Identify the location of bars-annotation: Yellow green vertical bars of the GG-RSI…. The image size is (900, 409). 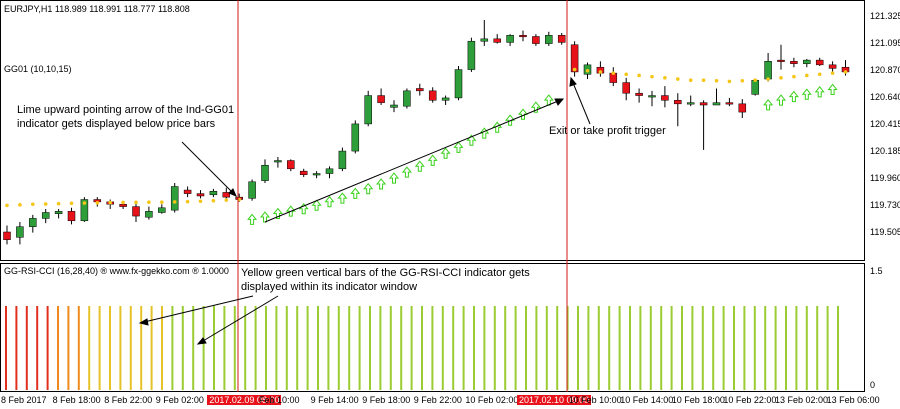
(385, 280).